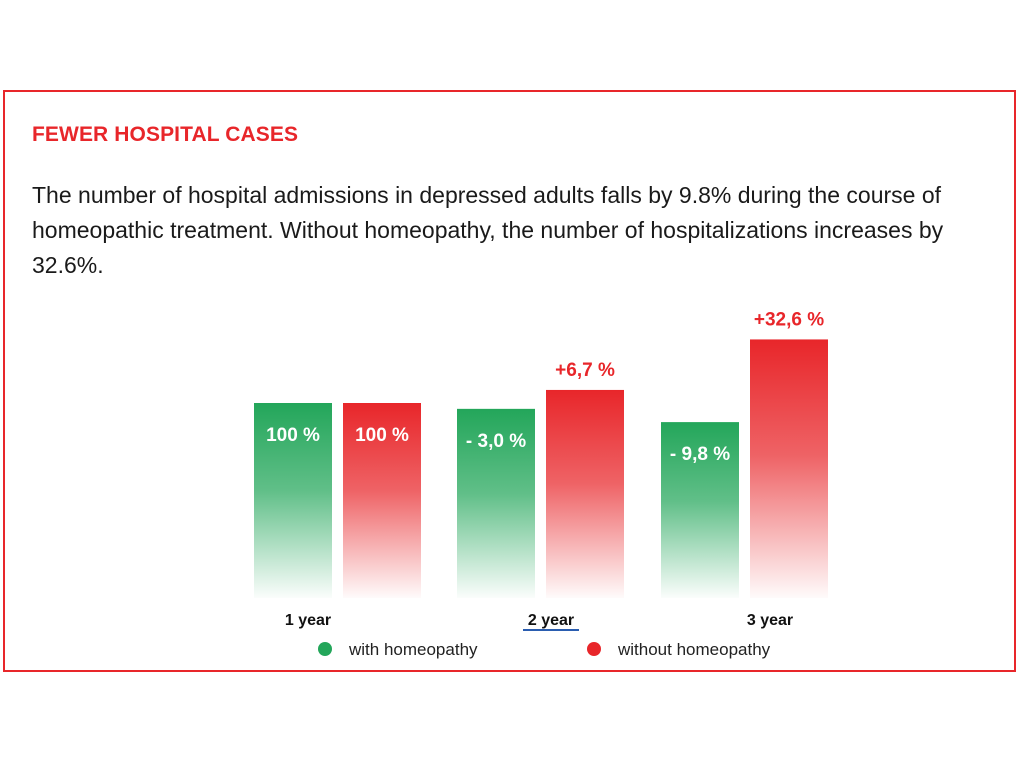  I want to click on legend-label-with-homeopathy: with homeopathy, so click(413, 649).